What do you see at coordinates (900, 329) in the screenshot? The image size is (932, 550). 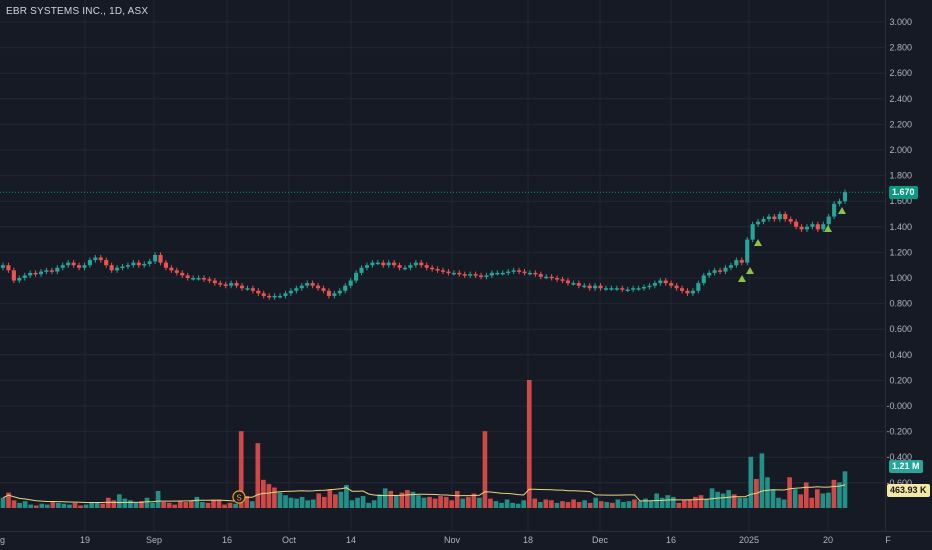 I see `price-tick-label: 0.600` at bounding box center [900, 329].